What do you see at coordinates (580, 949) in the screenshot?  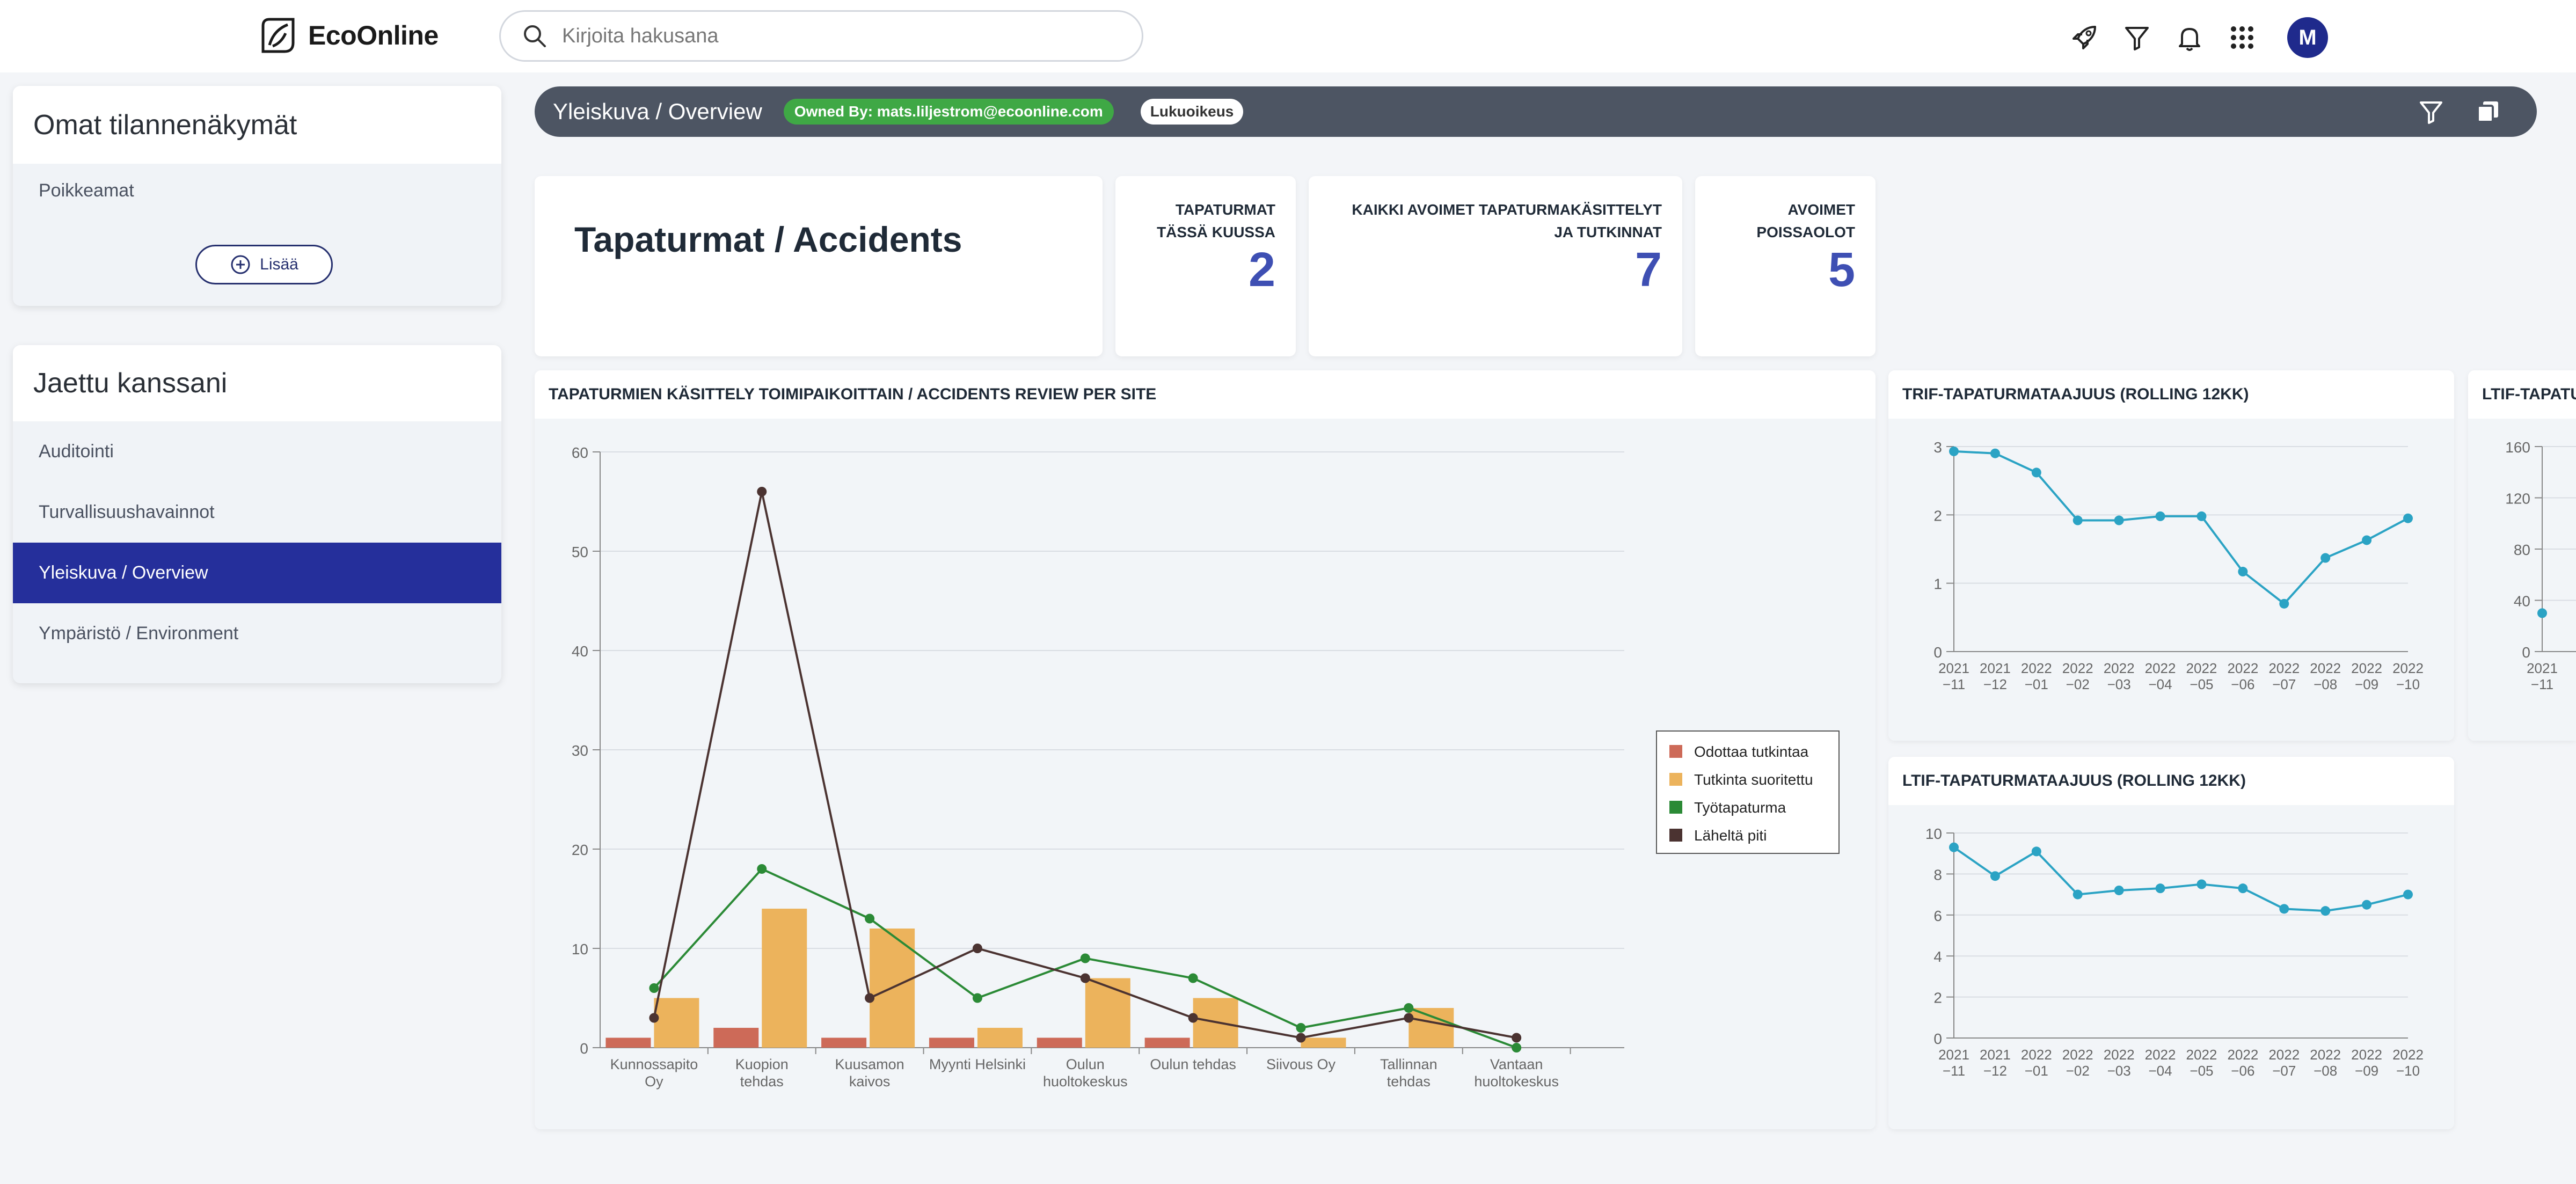 I see `y-tick-label: 10` at bounding box center [580, 949].